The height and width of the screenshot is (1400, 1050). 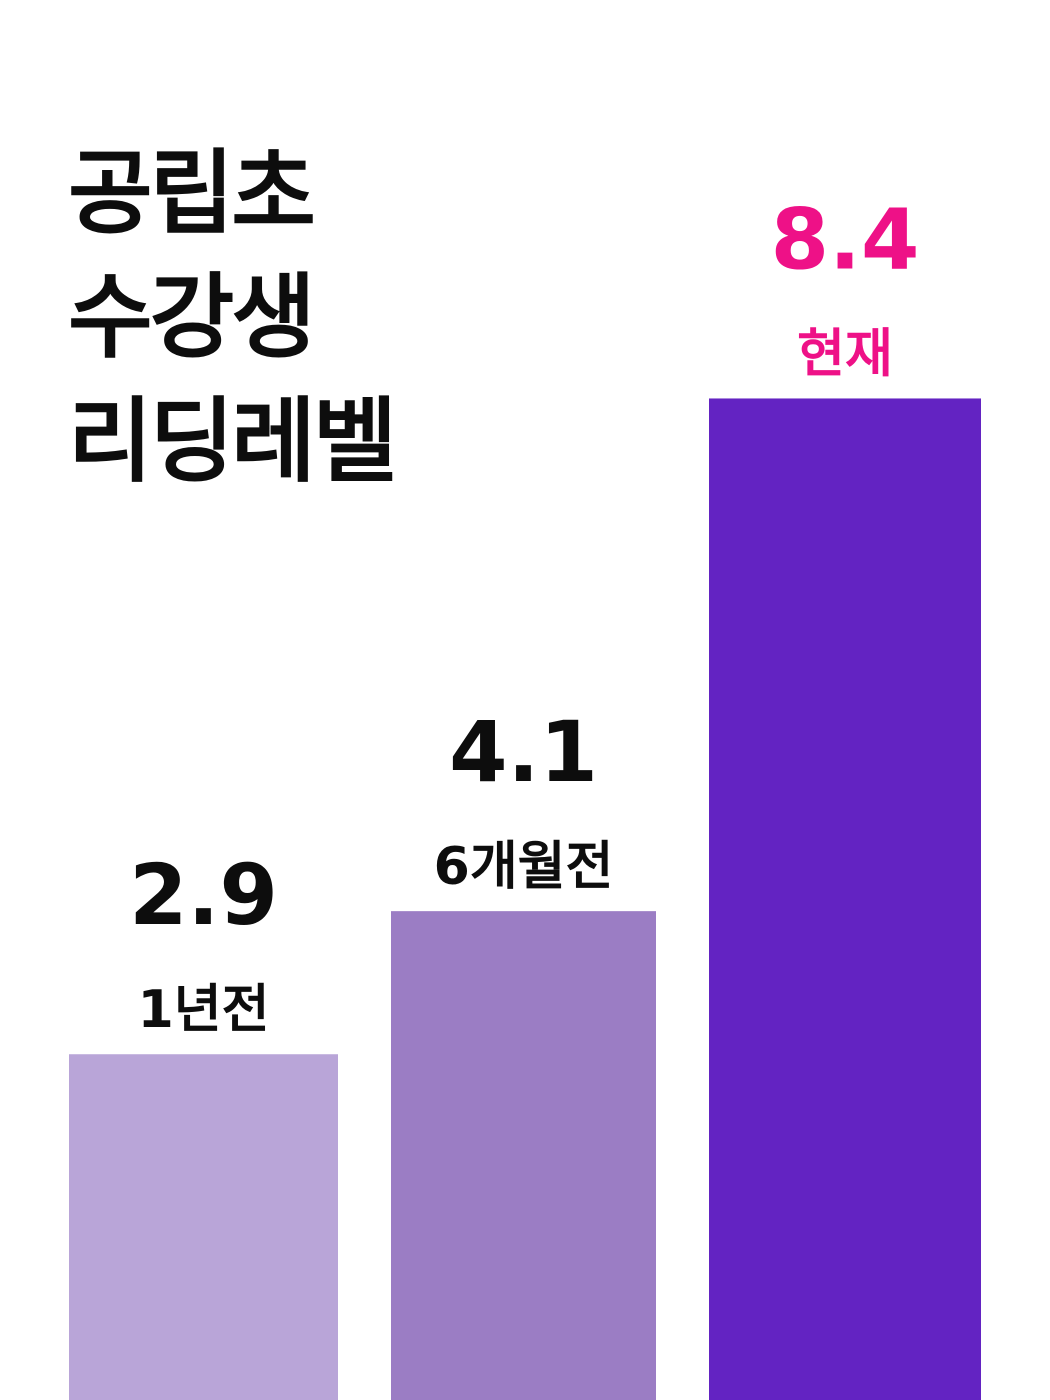 I want to click on category-label-1: 1년전, so click(x=204, y=1010).